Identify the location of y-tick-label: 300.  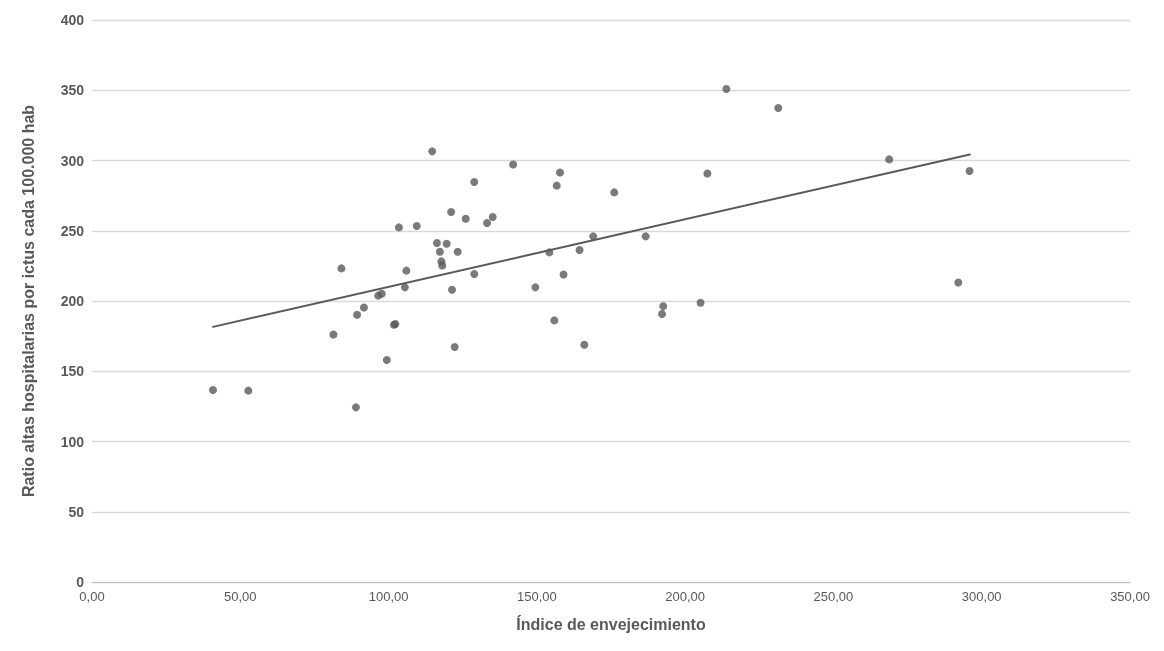
(72, 160).